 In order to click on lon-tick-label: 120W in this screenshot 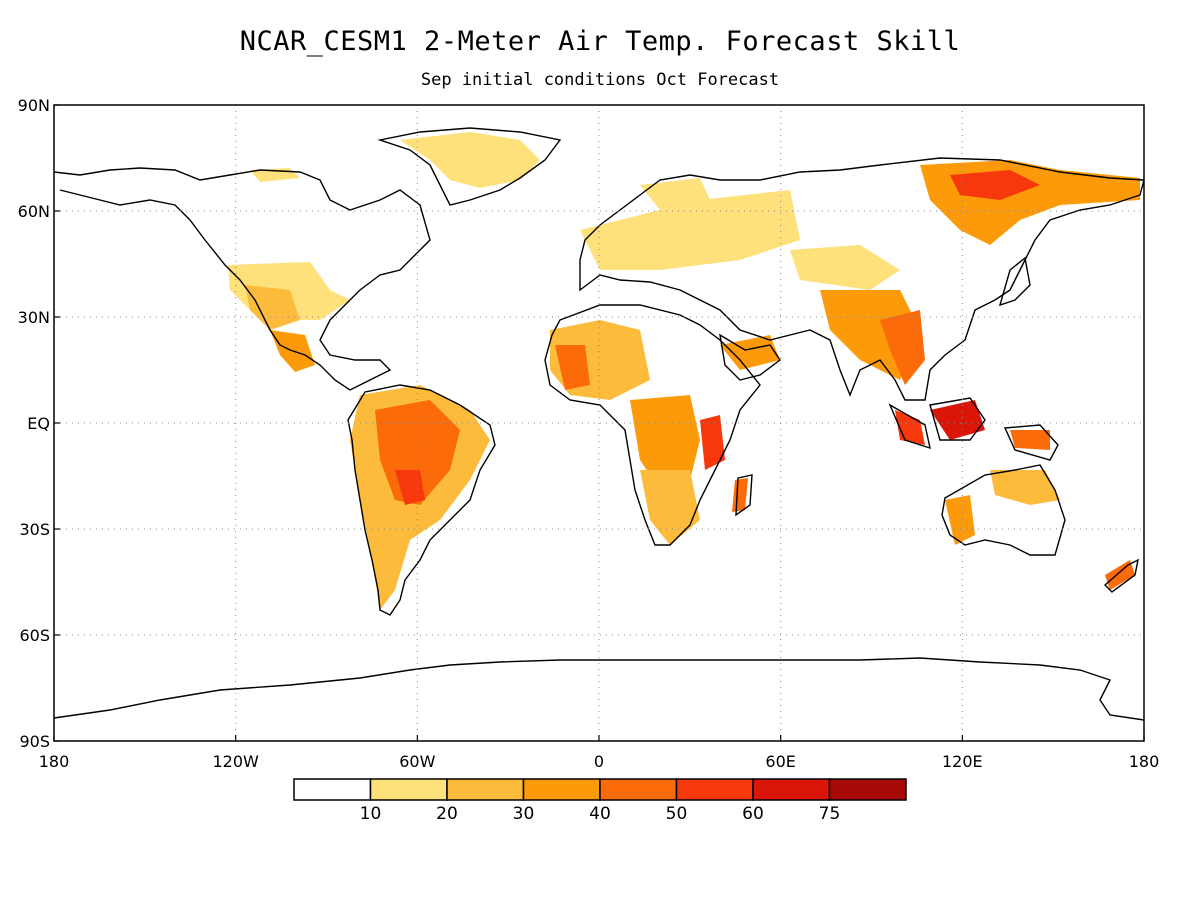, I will do `click(235, 761)`.